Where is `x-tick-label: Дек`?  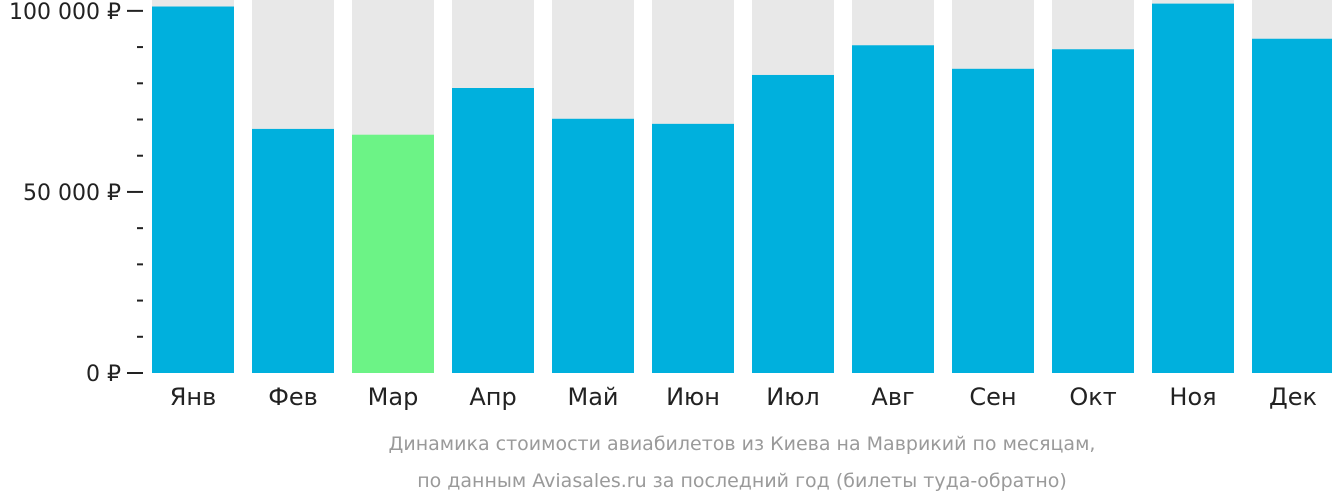 x-tick-label: Дек is located at coordinates (1293, 397).